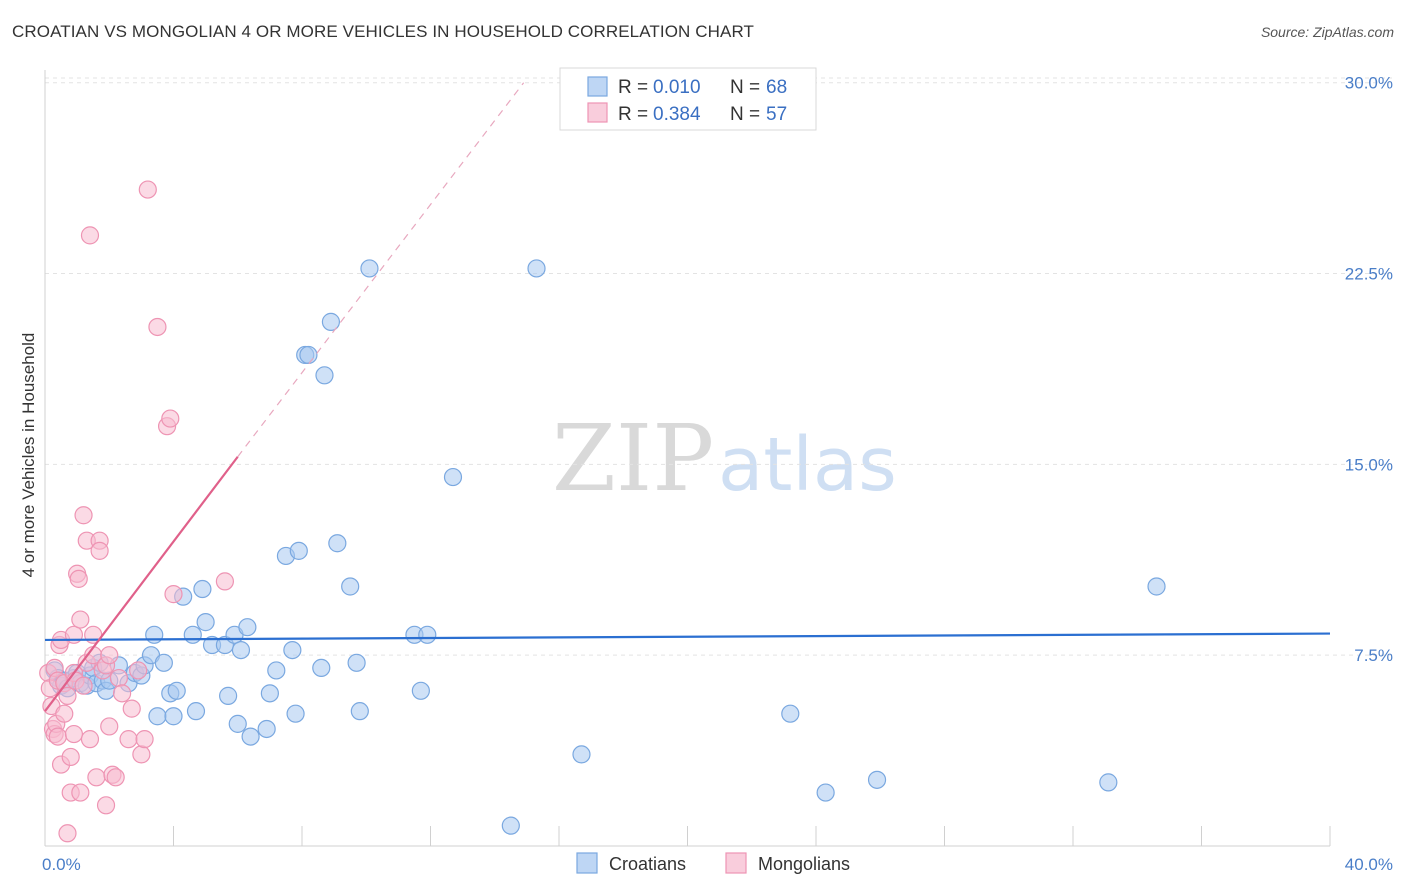 The height and width of the screenshot is (892, 1406). Describe the element at coordinates (647, 864) in the screenshot. I see `bottom-legend-label-croatians: Croatians` at that location.